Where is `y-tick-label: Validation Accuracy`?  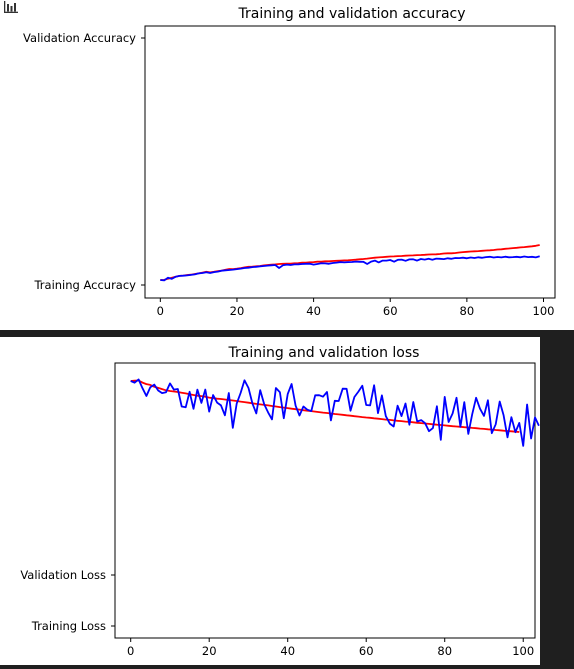 y-tick-label: Validation Accuracy is located at coordinates (79, 38).